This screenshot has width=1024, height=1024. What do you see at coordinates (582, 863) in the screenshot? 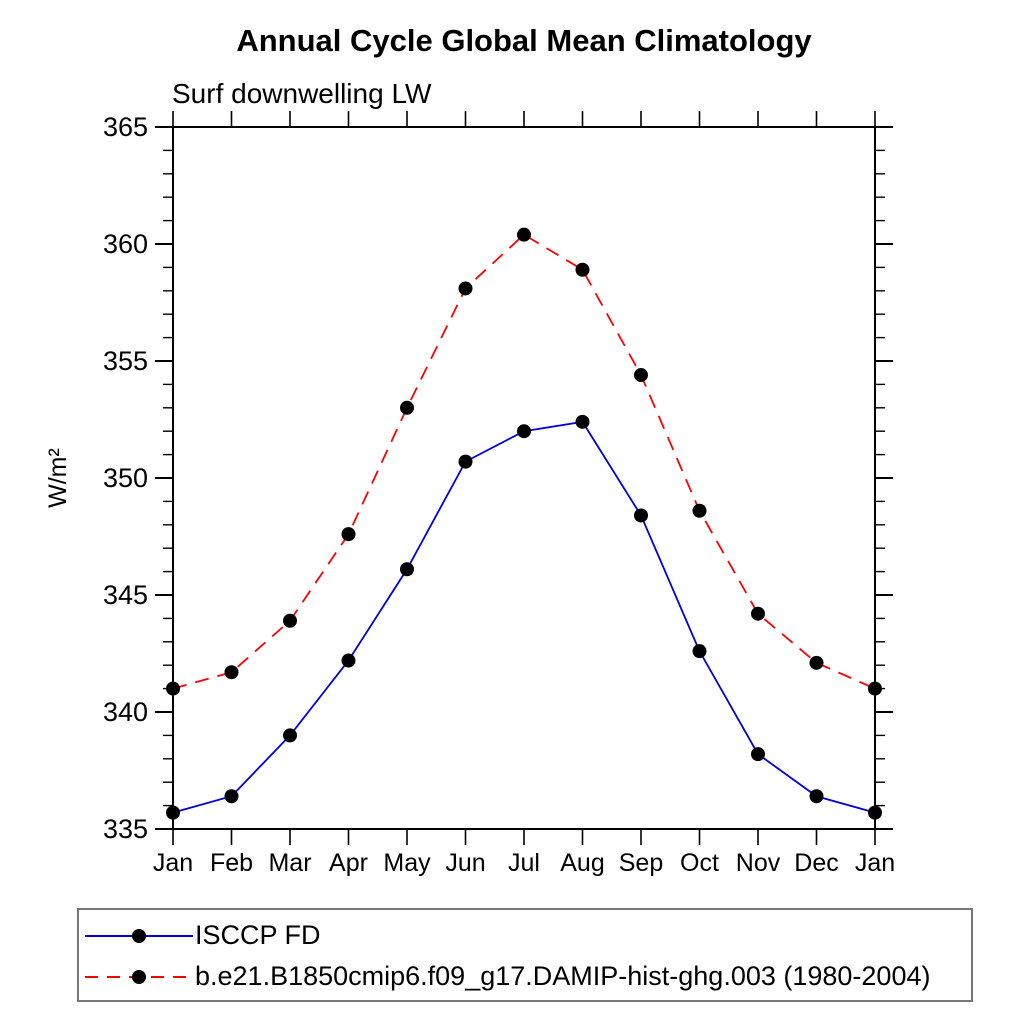
I see `x-tick-label: Aug` at bounding box center [582, 863].